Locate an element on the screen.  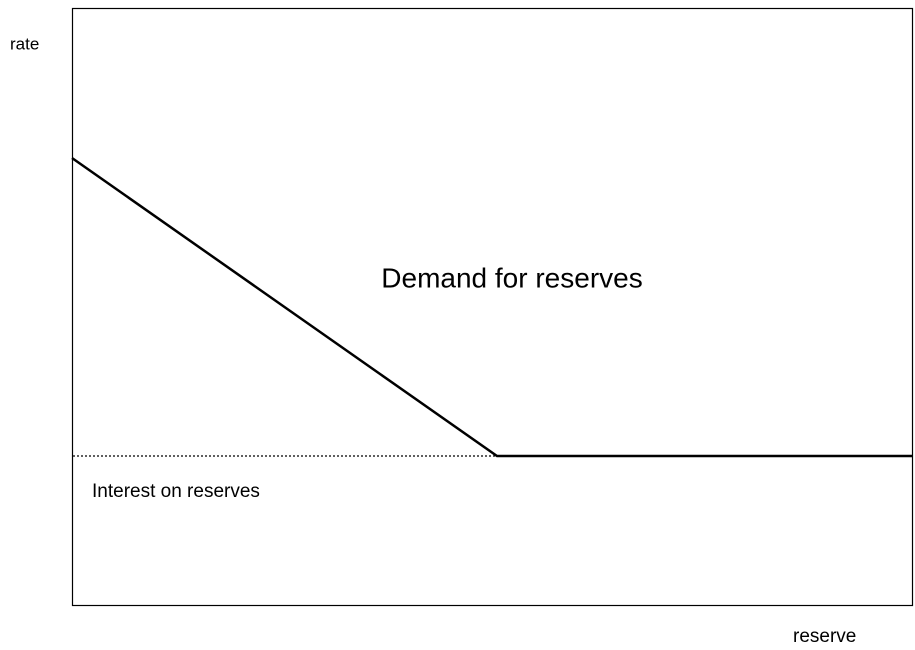
curve-label: Demand for reserves is located at coordinates (511, 277).